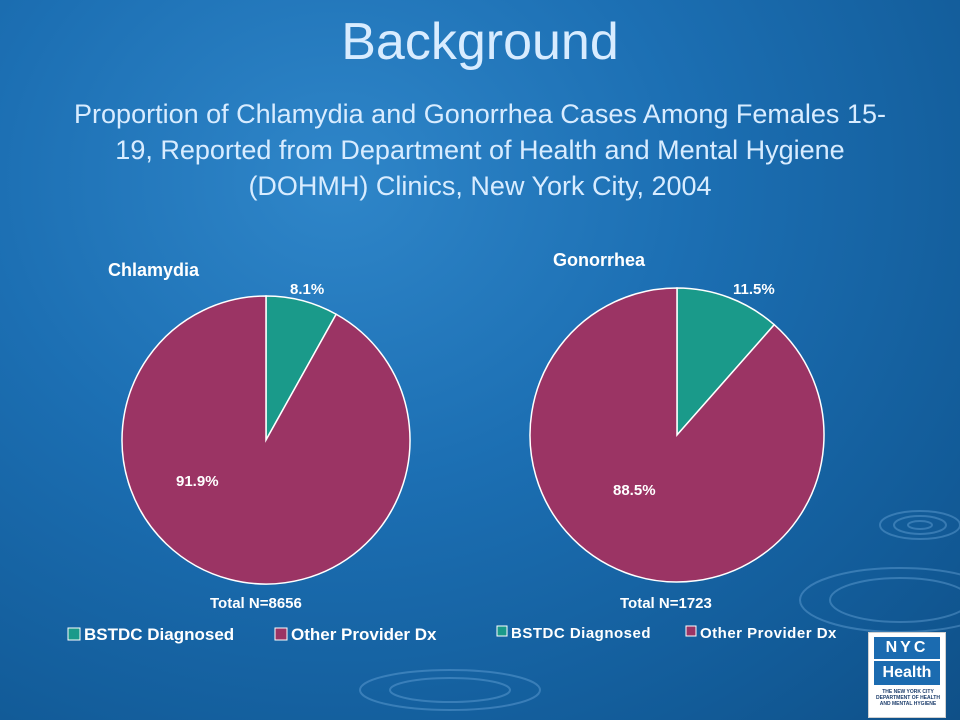 The width and height of the screenshot is (960, 720). What do you see at coordinates (634, 490) in the screenshot?
I see `slice-label-other-gonorrhea: 88.5%` at bounding box center [634, 490].